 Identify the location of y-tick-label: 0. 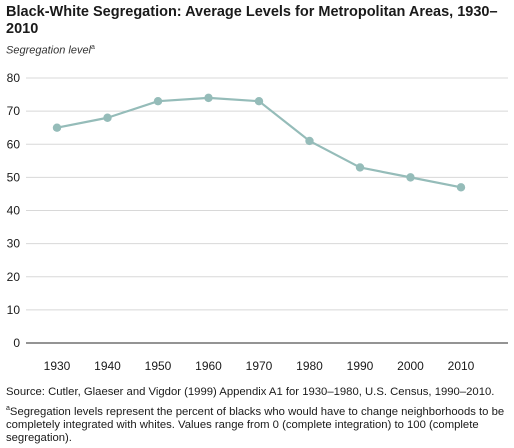
(16, 343).